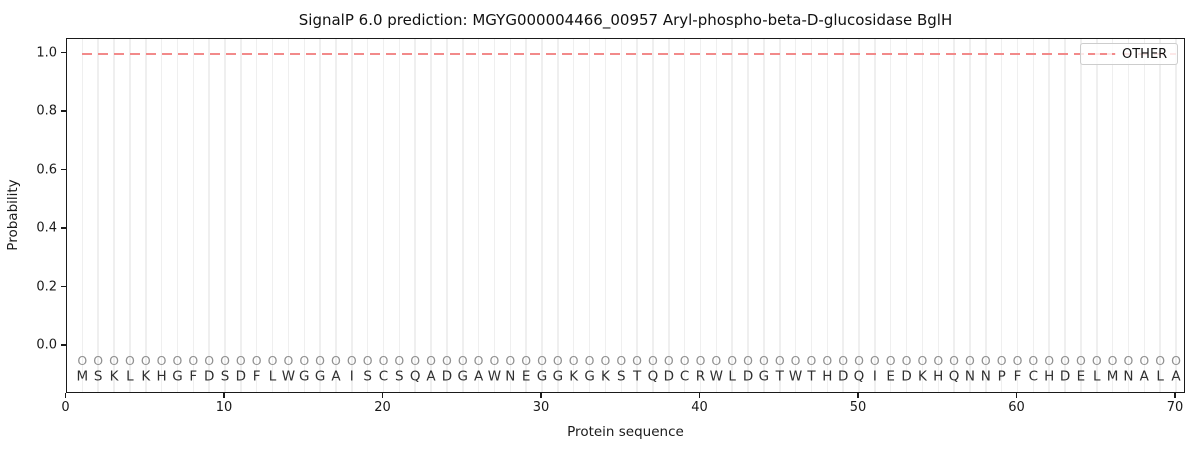  What do you see at coordinates (1033, 375) in the screenshot?
I see `residue-letter: C` at bounding box center [1033, 375].